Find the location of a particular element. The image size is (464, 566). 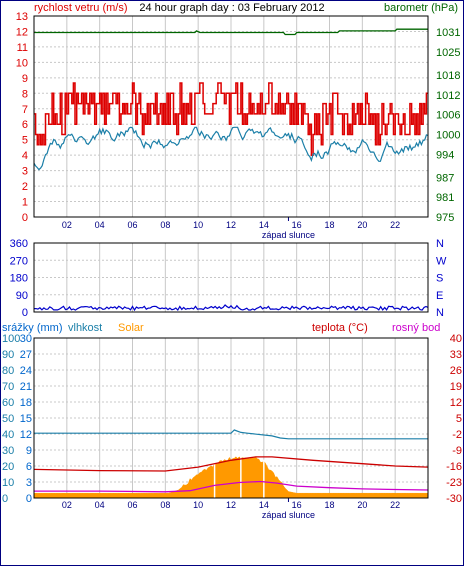

direction-plot-frame is located at coordinates (231, 277).